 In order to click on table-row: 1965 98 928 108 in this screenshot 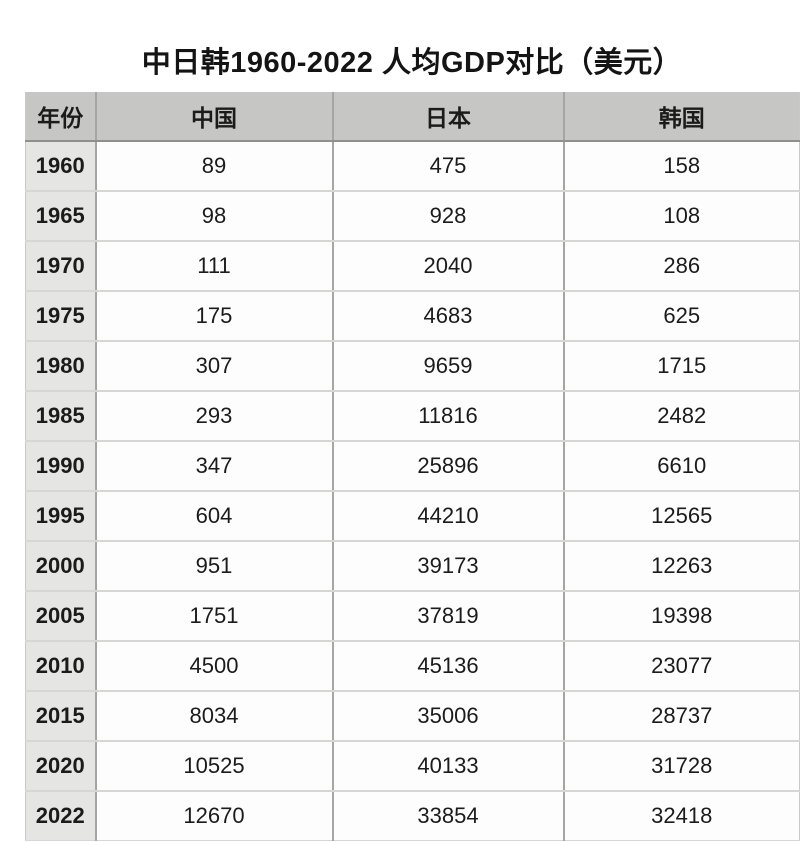, I will do `click(412, 216)`.